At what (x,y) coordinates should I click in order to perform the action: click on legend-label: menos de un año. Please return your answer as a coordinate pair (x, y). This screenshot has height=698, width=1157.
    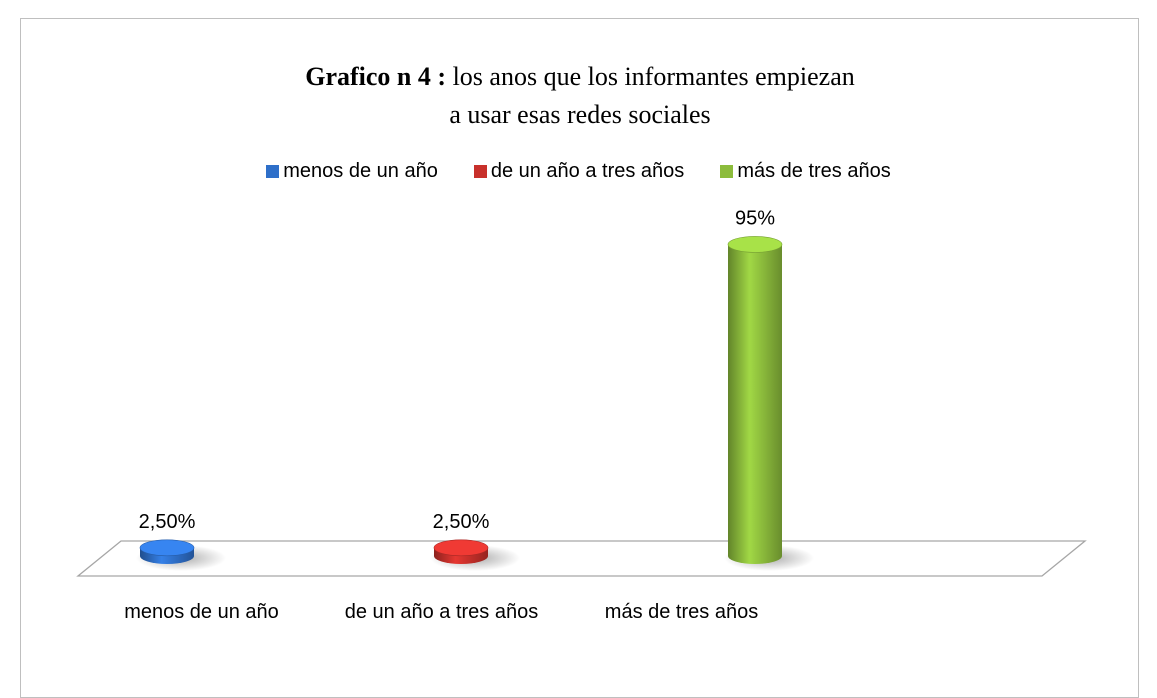
    Looking at the image, I should click on (360, 171).